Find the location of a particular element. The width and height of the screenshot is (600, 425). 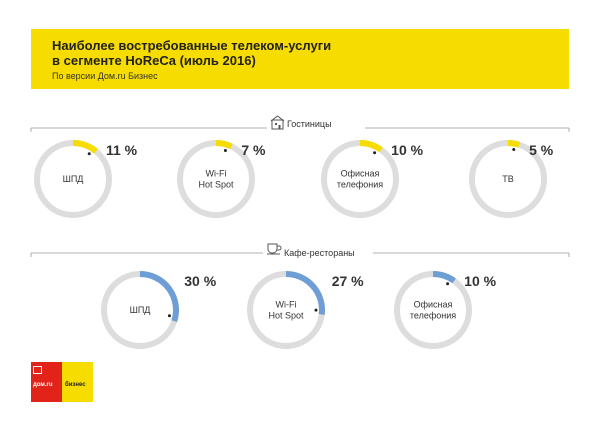

logo-left-text: дом.ru is located at coordinates (43, 385).